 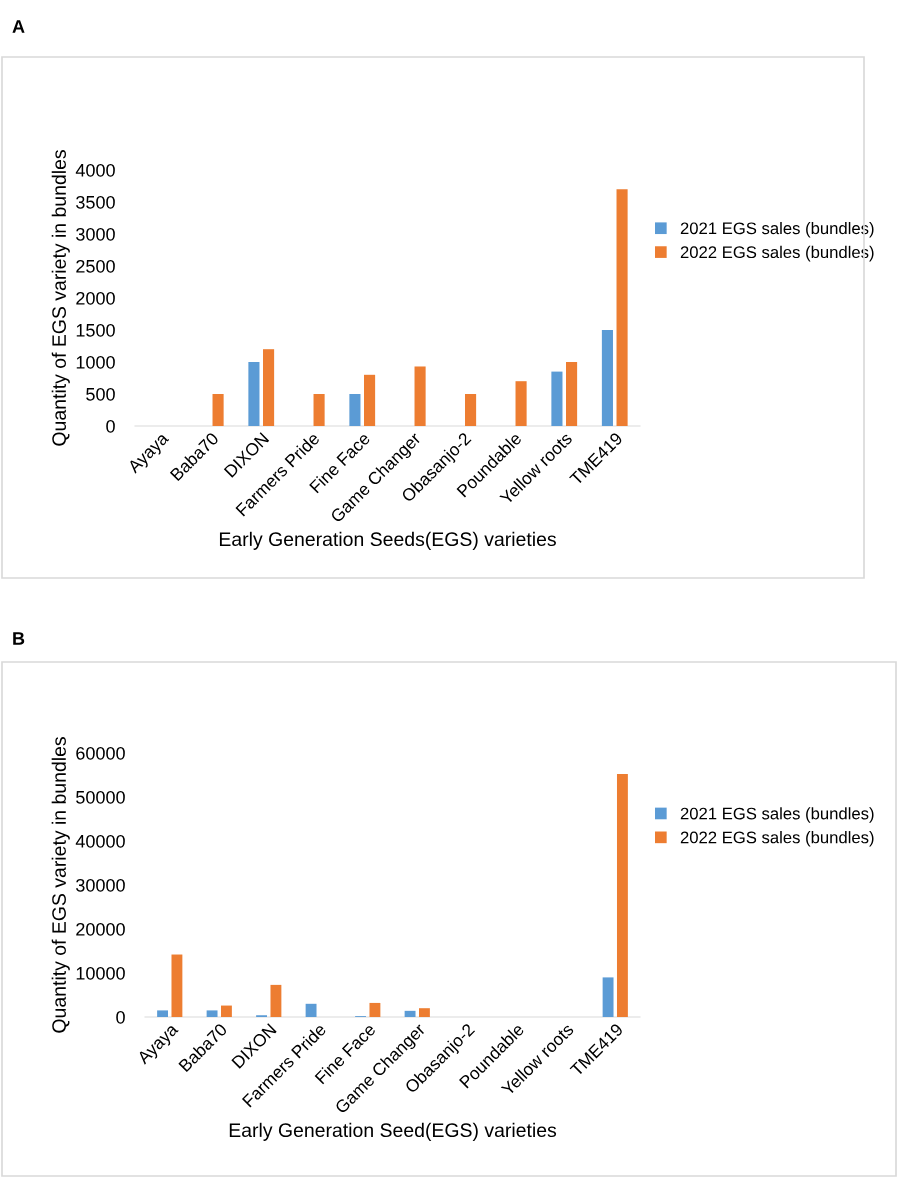 What do you see at coordinates (100, 973) in the screenshot?
I see `y-tick-label: 10000` at bounding box center [100, 973].